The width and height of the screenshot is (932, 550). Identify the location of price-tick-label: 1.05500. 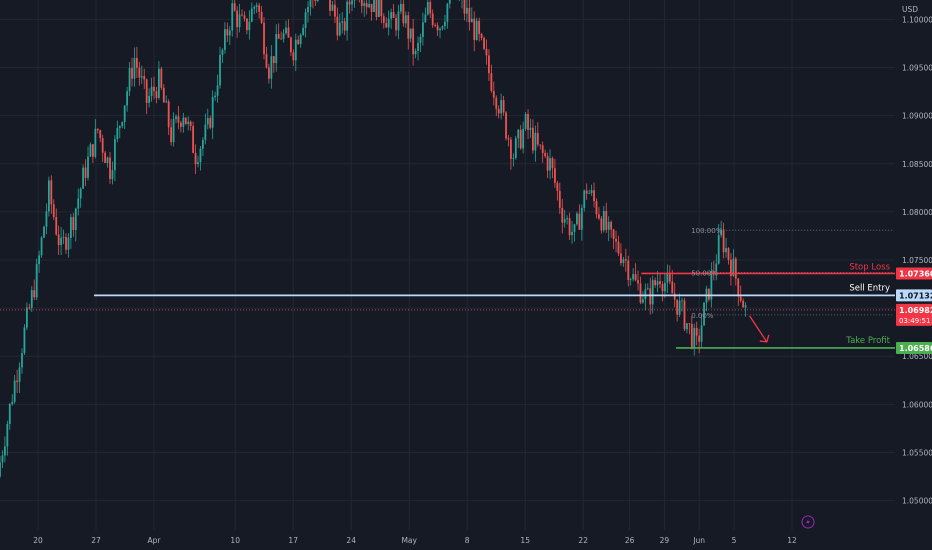
(917, 452).